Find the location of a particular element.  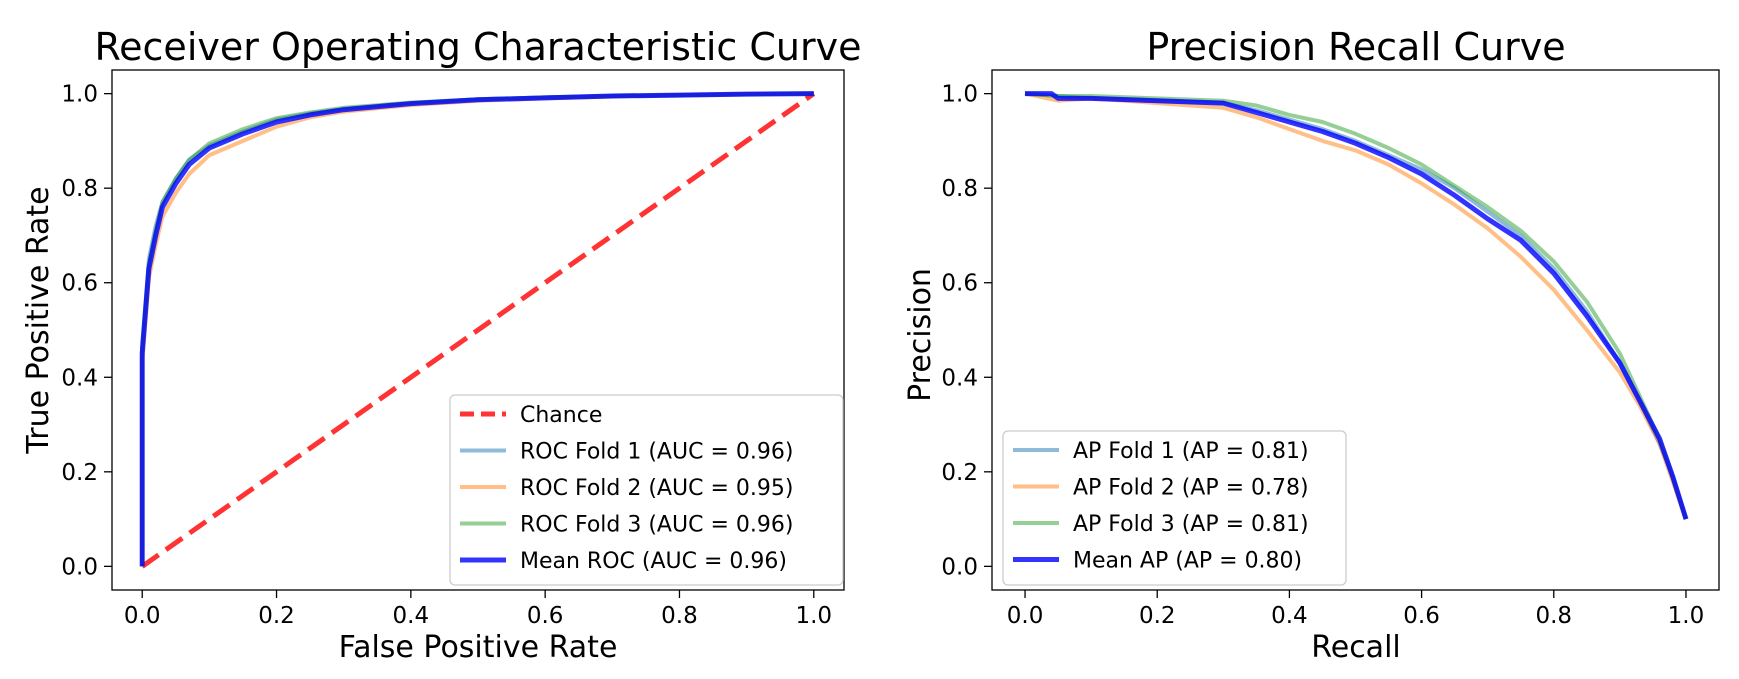

roc-x-axis-label: False Positive Rate is located at coordinates (478, 647).